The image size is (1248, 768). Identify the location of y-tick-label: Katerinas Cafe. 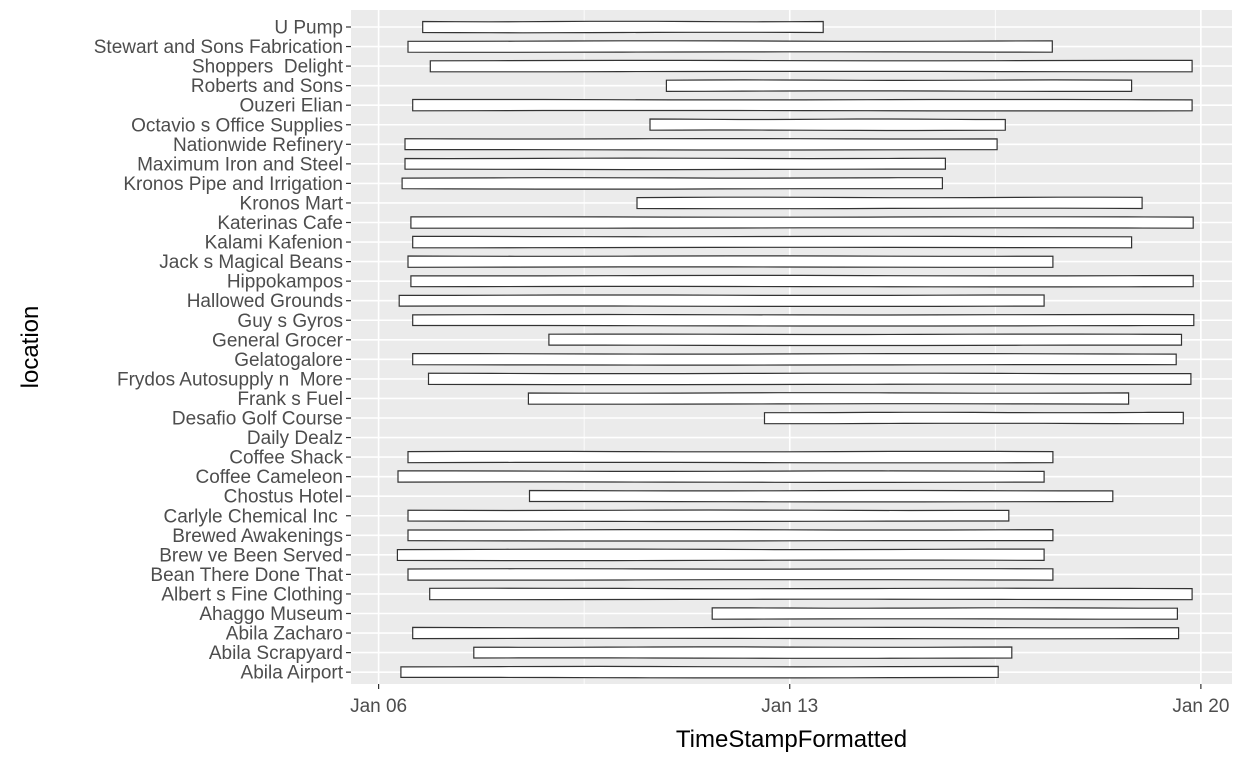
(280, 223).